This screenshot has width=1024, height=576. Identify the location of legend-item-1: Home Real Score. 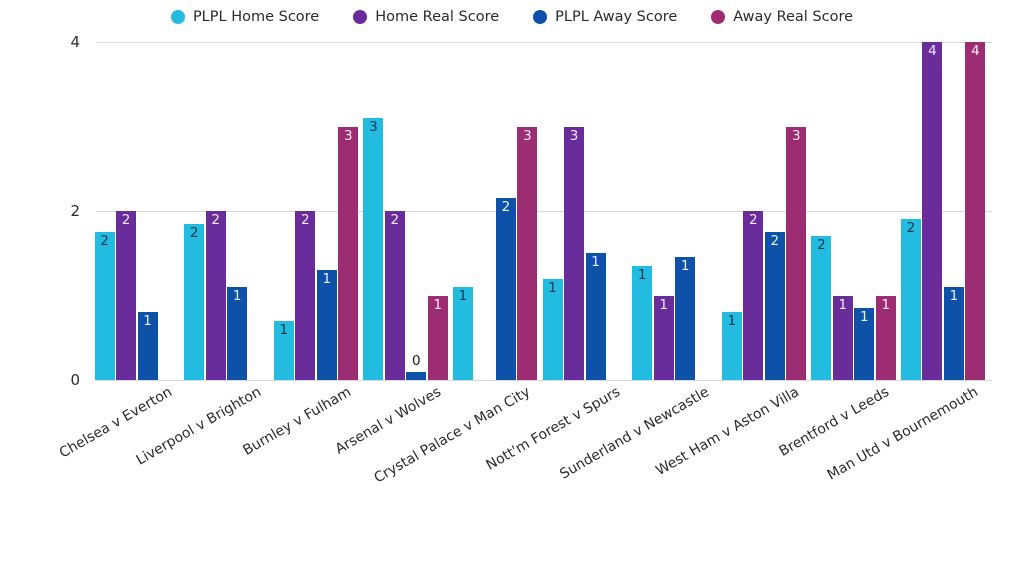
(426, 17).